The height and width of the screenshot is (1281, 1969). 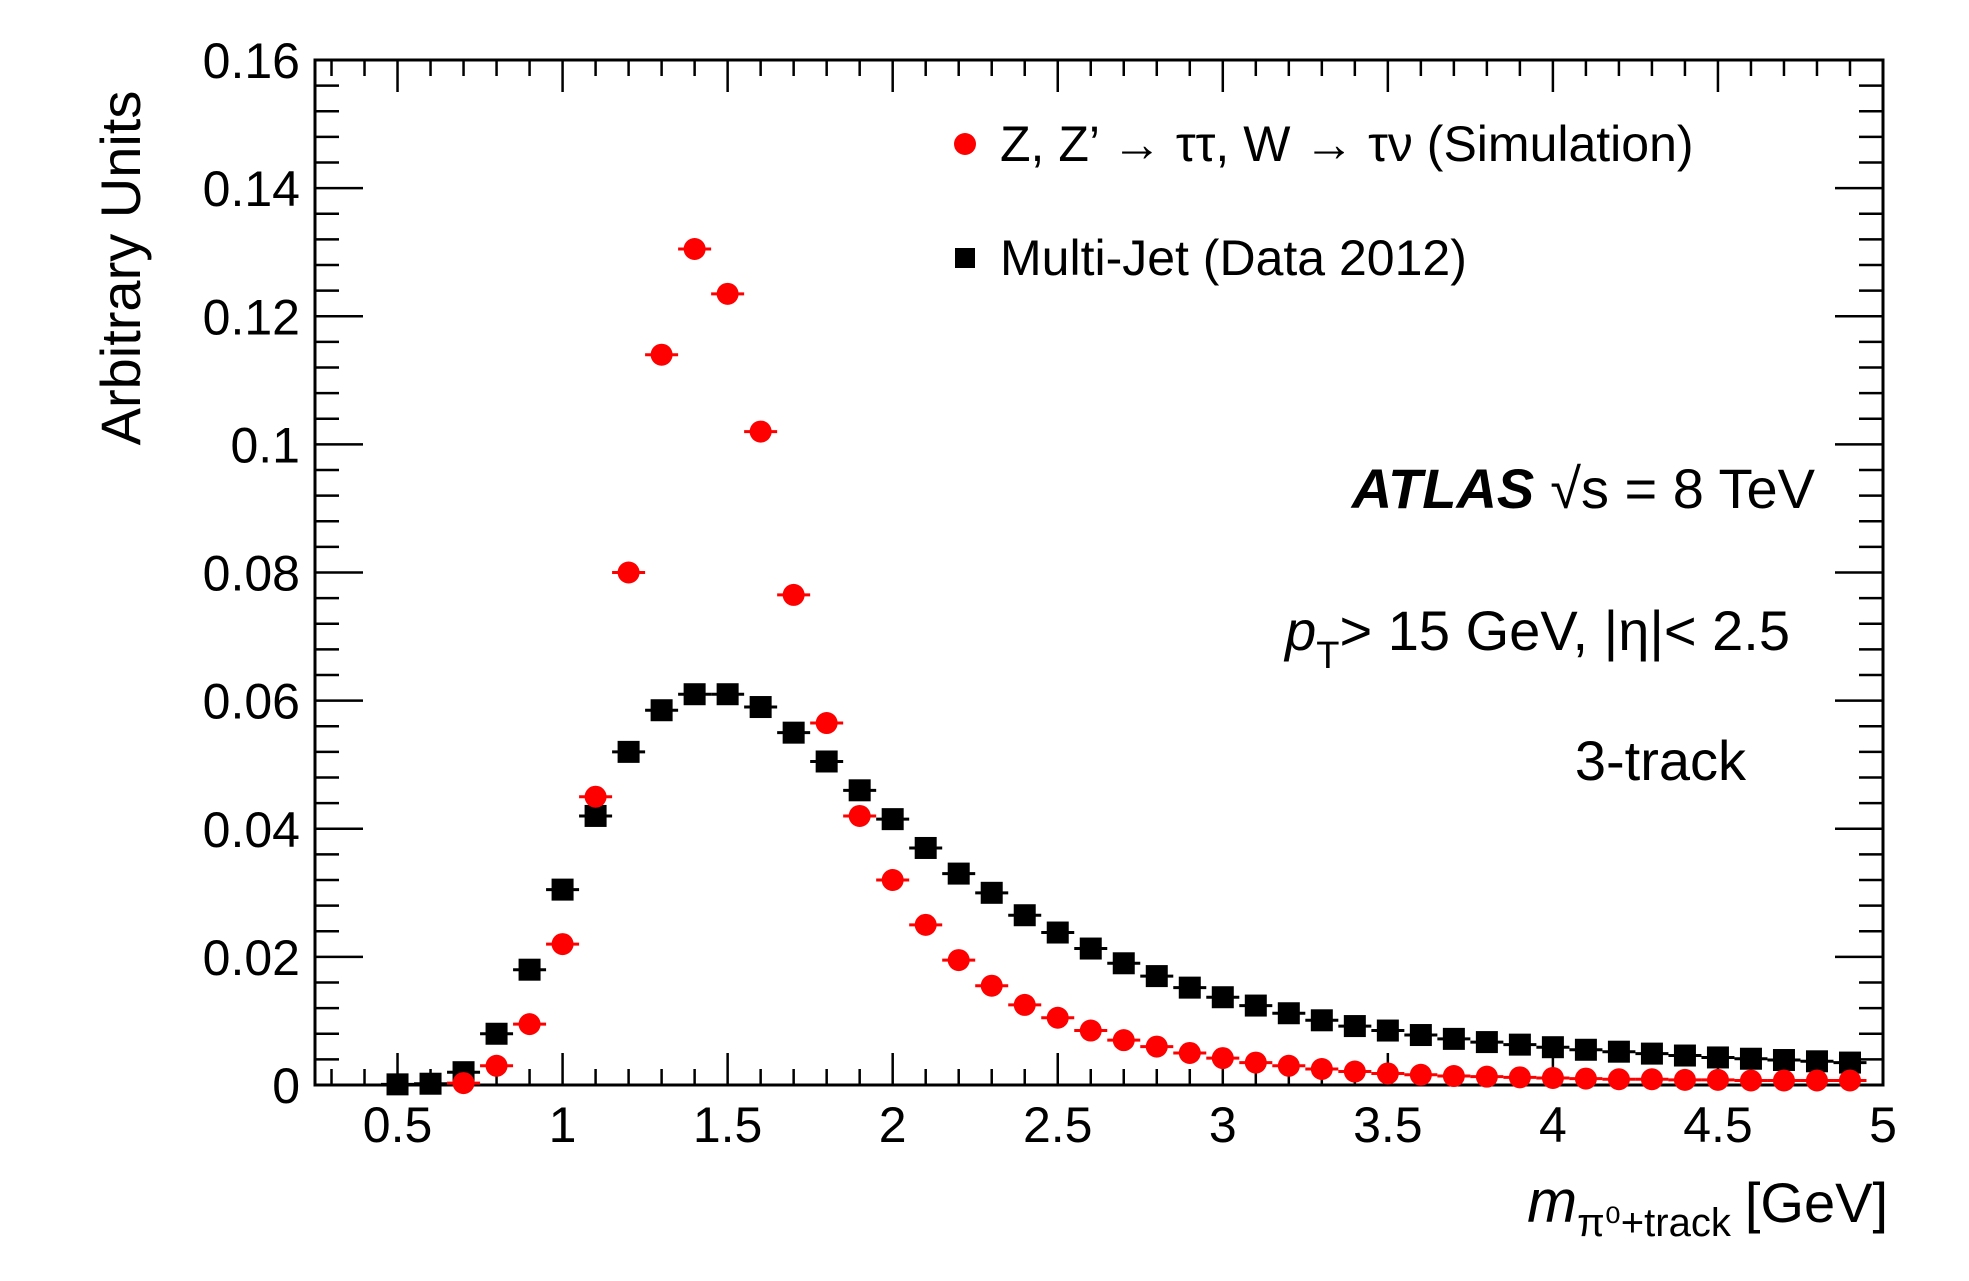 What do you see at coordinates (1654, 1223) in the screenshot?
I see `x-axis-label-subscript: π⁰+track` at bounding box center [1654, 1223].